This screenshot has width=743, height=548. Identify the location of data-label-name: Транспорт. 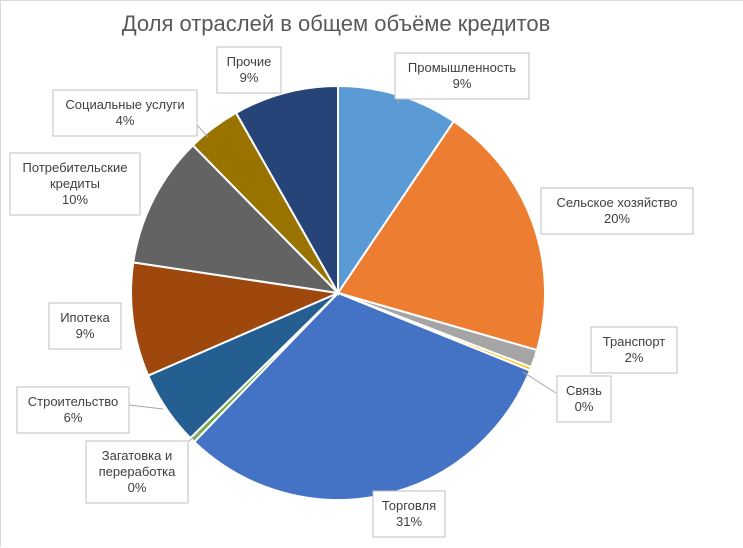
(634, 341).